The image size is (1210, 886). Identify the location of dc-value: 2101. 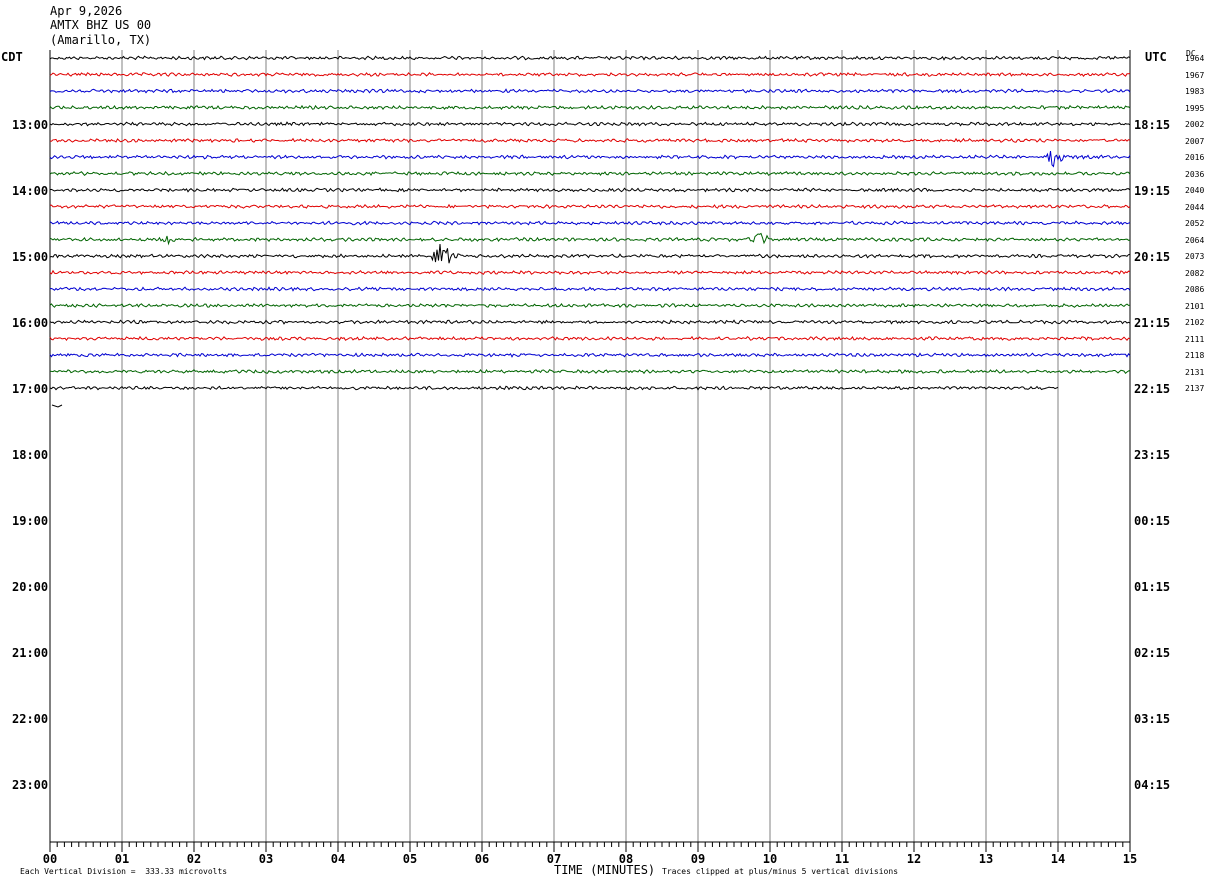
(1195, 306).